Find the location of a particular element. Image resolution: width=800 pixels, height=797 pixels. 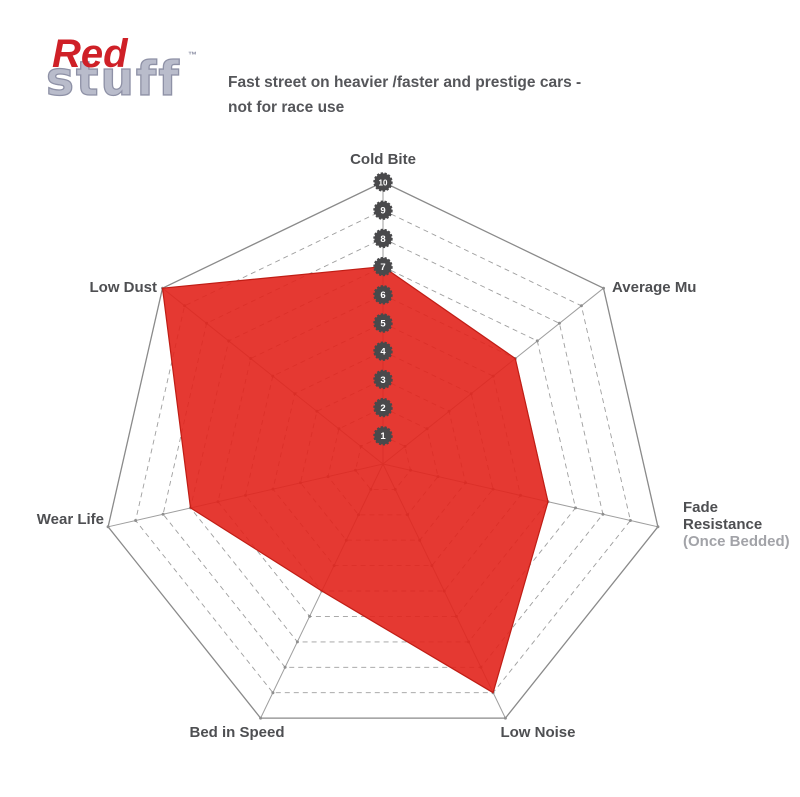

scale-badge-number: 9 is located at coordinates (382, 211).